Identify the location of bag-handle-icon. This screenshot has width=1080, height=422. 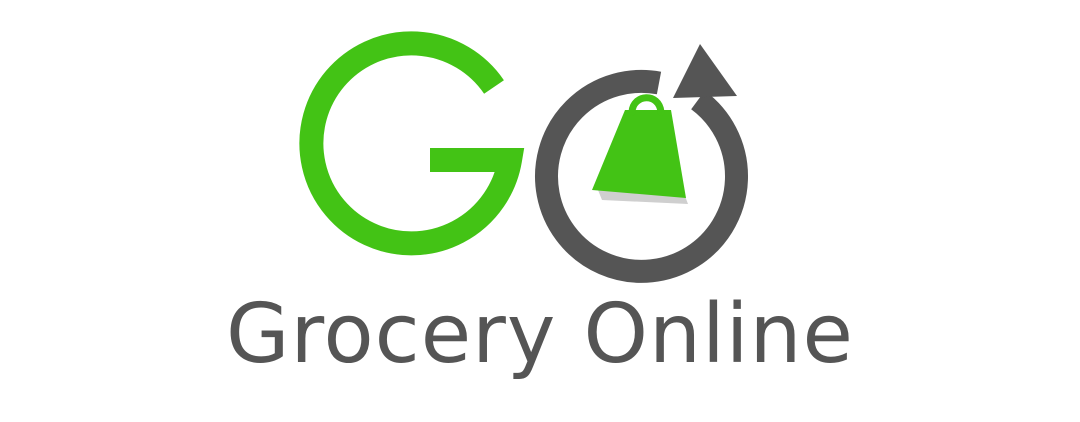
(646, 105).